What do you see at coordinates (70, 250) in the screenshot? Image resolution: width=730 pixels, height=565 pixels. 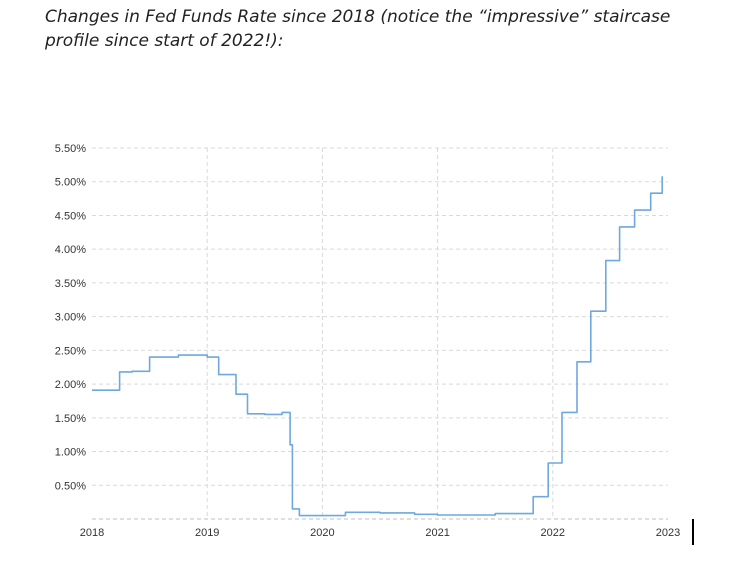 I see `y-tick-label: 4.00%` at bounding box center [70, 250].